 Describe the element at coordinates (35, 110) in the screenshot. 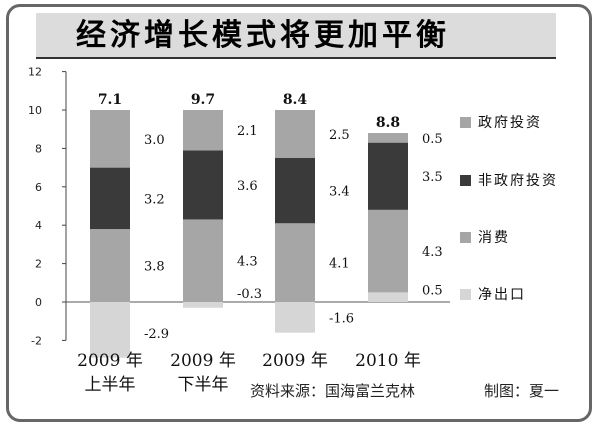

I see `y-tick-label: 10` at that location.